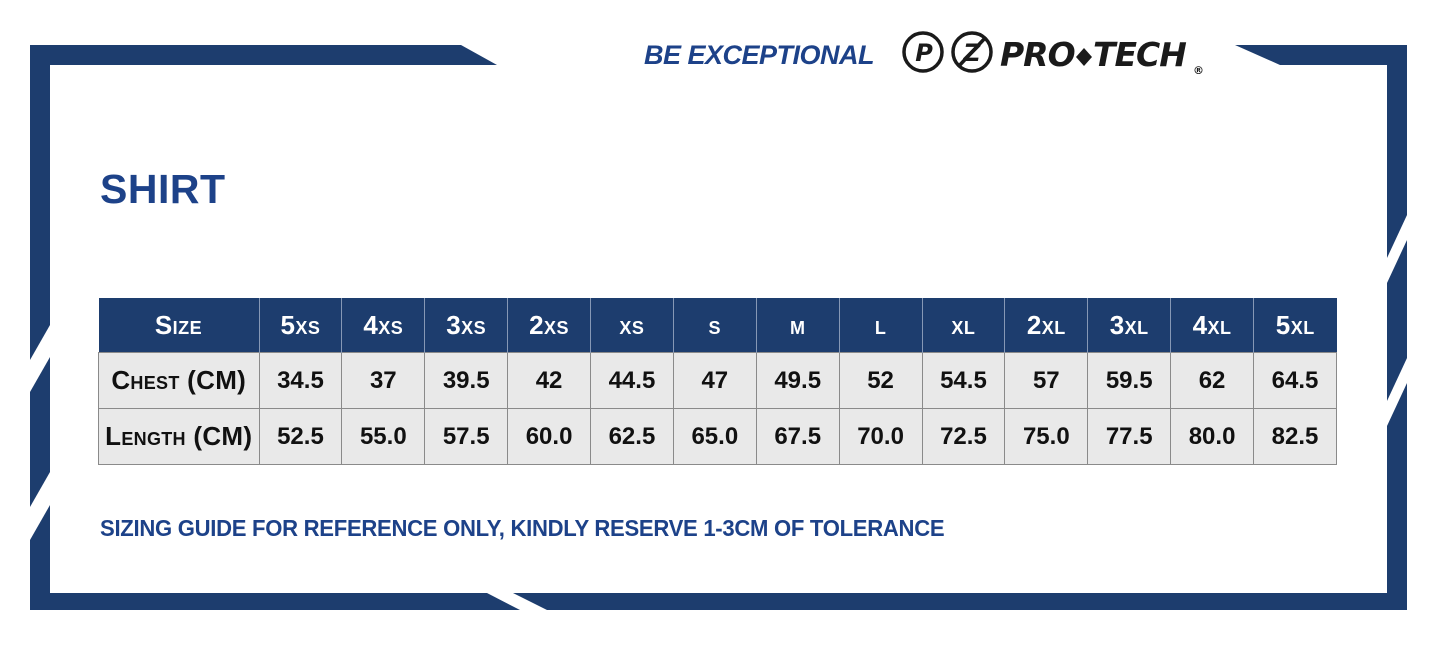 This screenshot has height=657, width=1445. What do you see at coordinates (1046, 380) in the screenshot?
I see `table-cell: 57` at bounding box center [1046, 380].